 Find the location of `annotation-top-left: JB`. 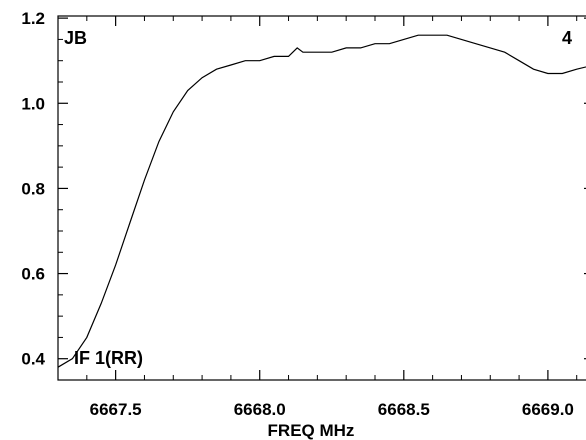

annotation-top-left: JB is located at coordinates (75, 38).